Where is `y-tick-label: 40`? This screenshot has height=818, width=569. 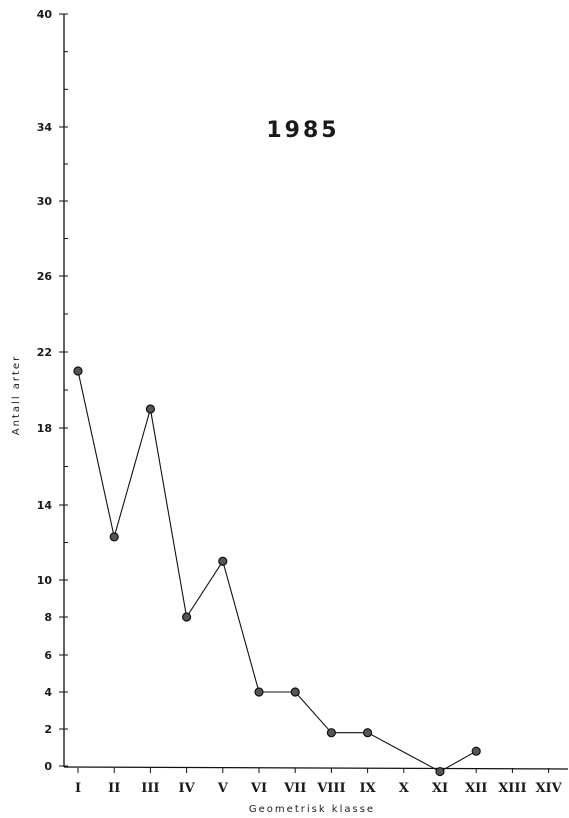 y-tick-label: 40 is located at coordinates (45, 14).